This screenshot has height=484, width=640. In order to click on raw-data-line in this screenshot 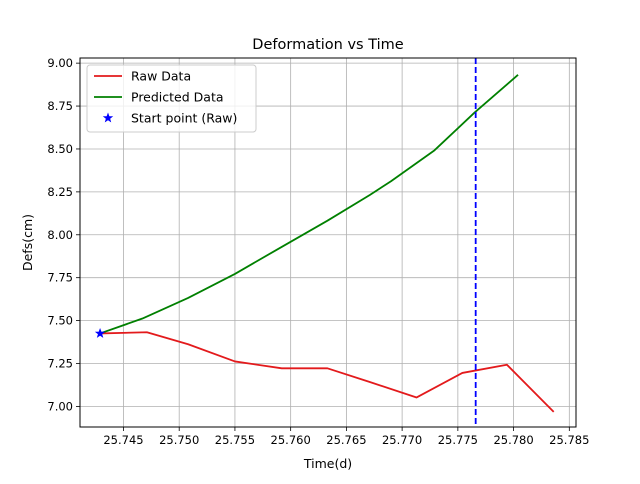, I will do `click(327, 372)`.